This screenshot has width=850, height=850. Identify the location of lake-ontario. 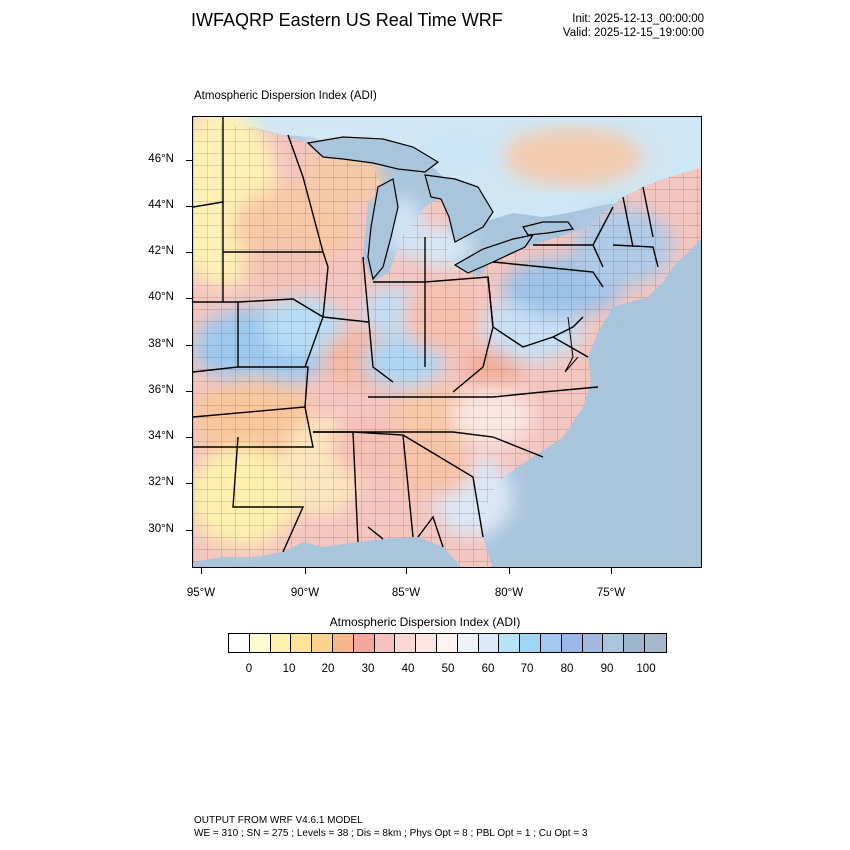
(548, 228).